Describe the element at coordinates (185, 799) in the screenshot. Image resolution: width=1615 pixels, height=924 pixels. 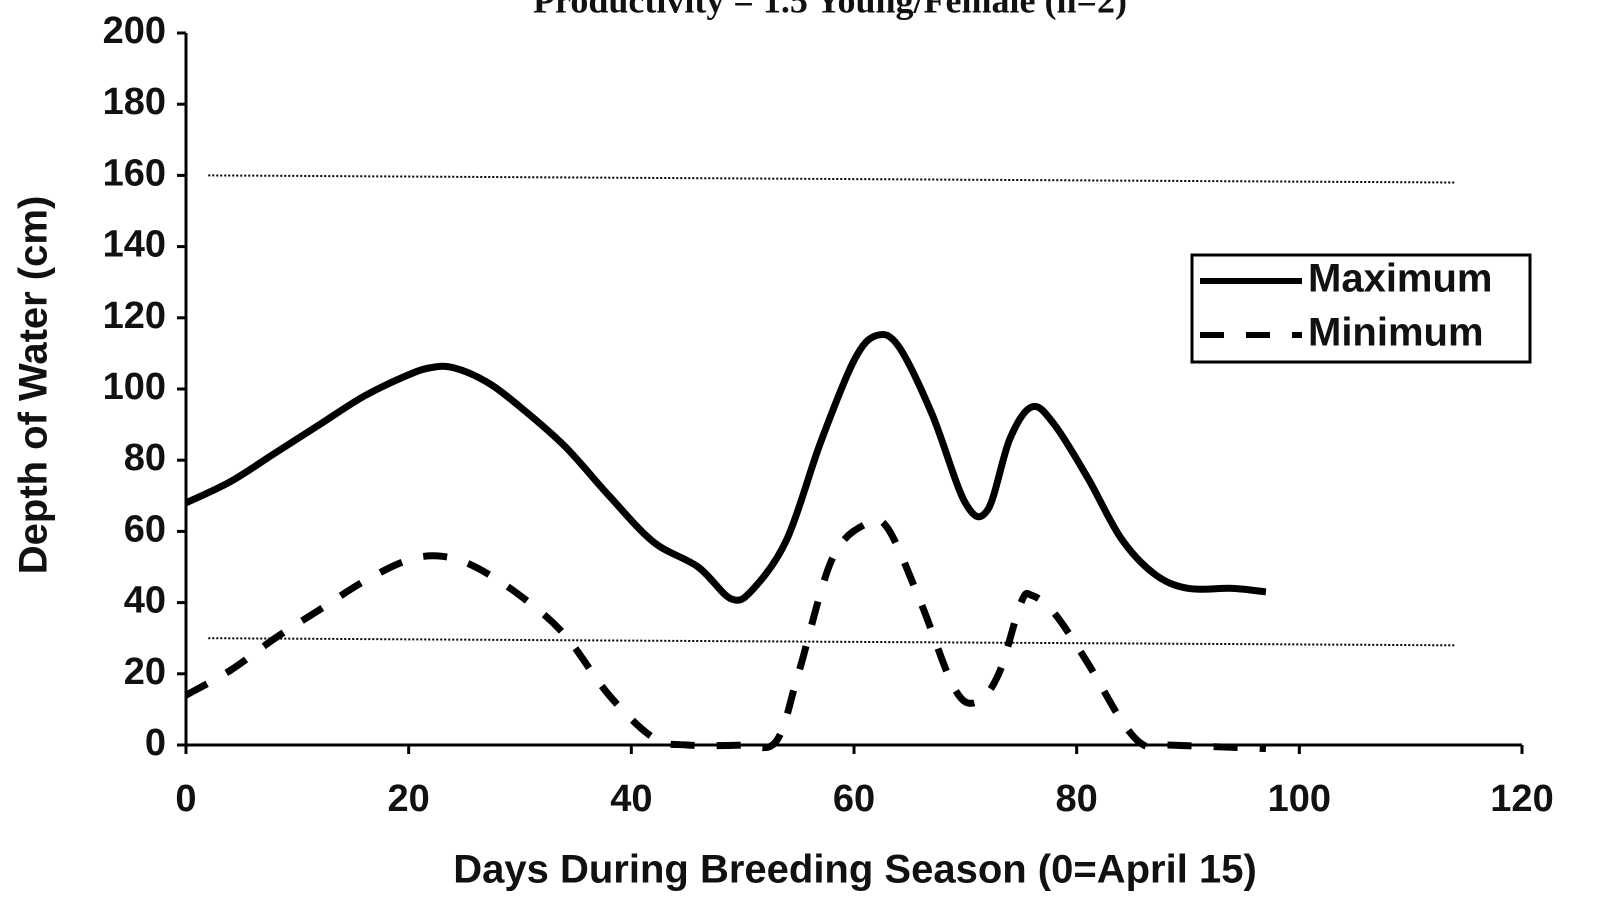
I see `x-tick-label: 0` at that location.